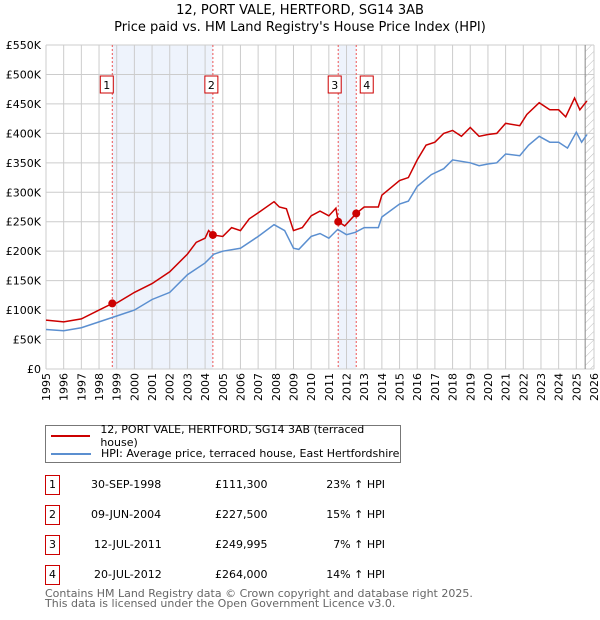 This screenshot has height=620, width=600. Describe the element at coordinates (24, 310) in the screenshot. I see `y-tick-label: £100K` at that location.